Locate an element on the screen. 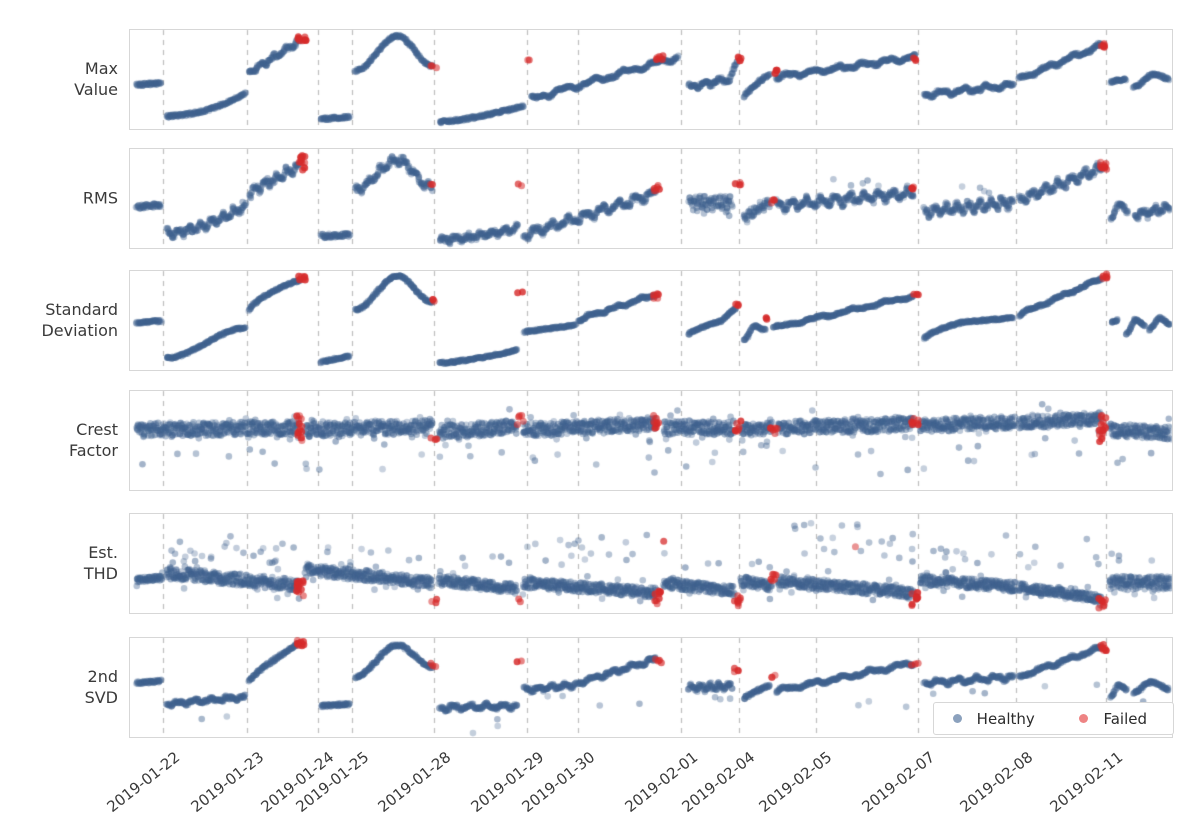 This screenshot has height=840, width=1200. legend: Healthy Failed is located at coordinates (1053, 718).